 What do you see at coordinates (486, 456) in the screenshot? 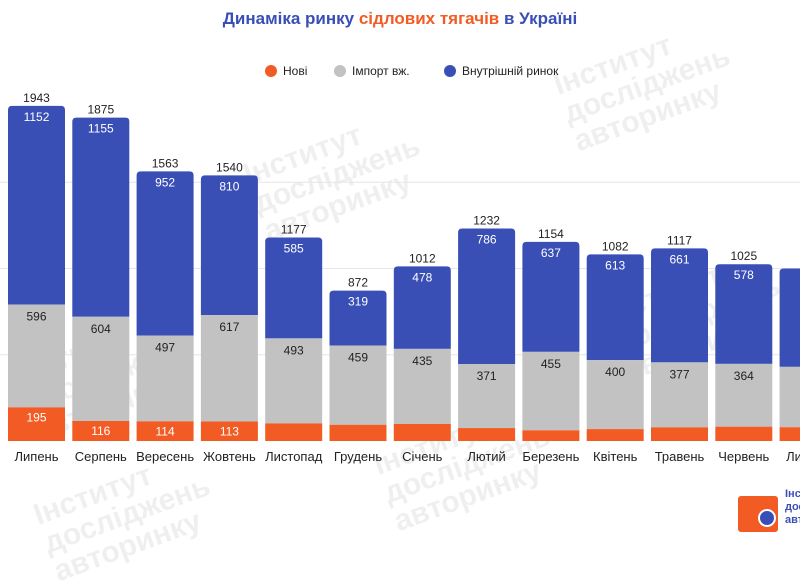
I see `xtick-label-7: Лютий` at bounding box center [486, 456].